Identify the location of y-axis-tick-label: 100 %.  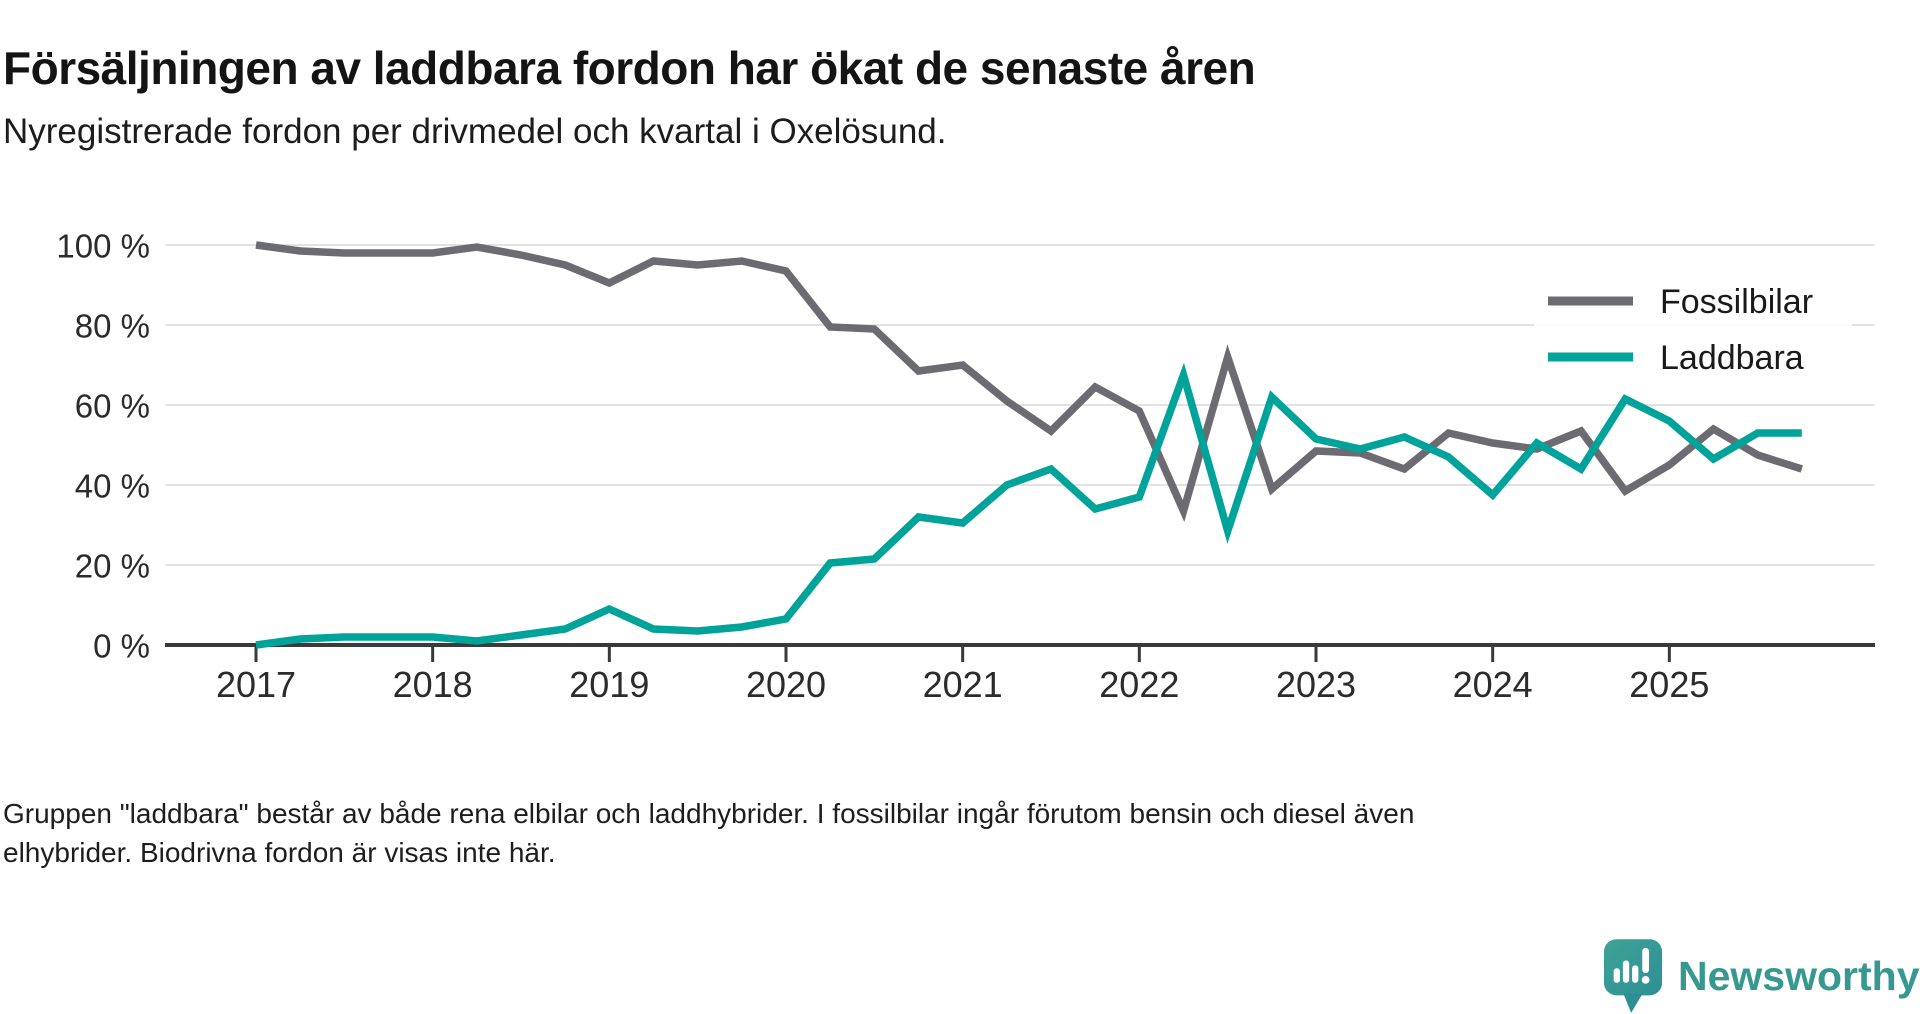
(103, 246).